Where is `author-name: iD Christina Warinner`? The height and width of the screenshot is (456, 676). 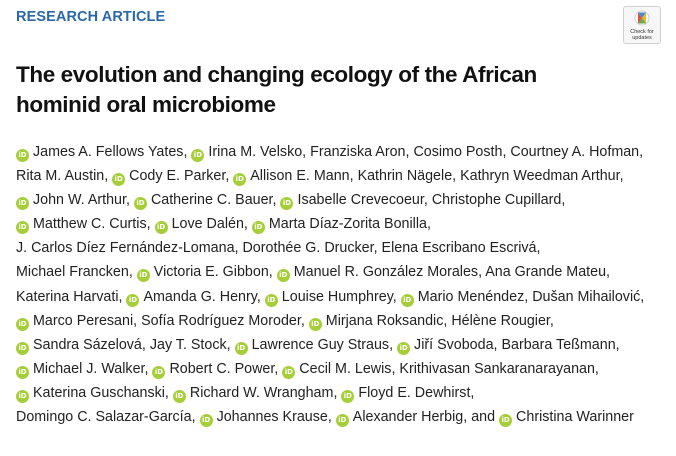
author-name: iD Christina Warinner is located at coordinates (566, 418).